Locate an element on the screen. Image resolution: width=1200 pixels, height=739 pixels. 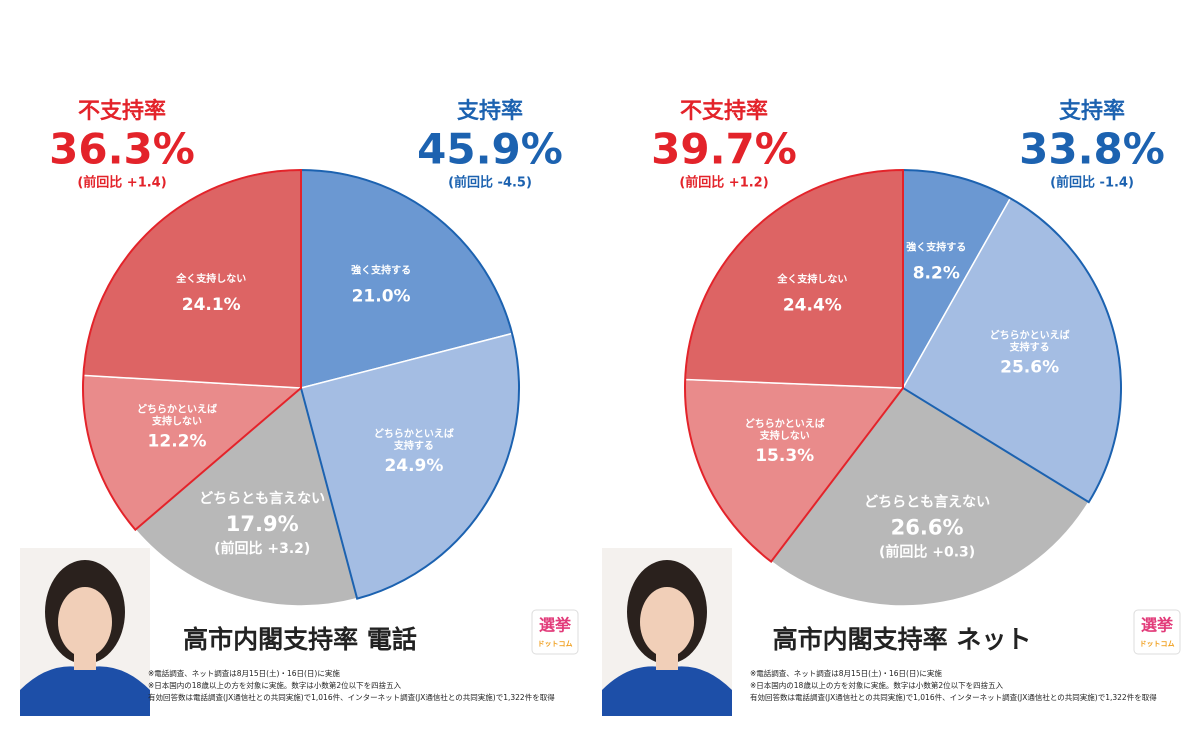
divider is located at coordinates (600, 369).